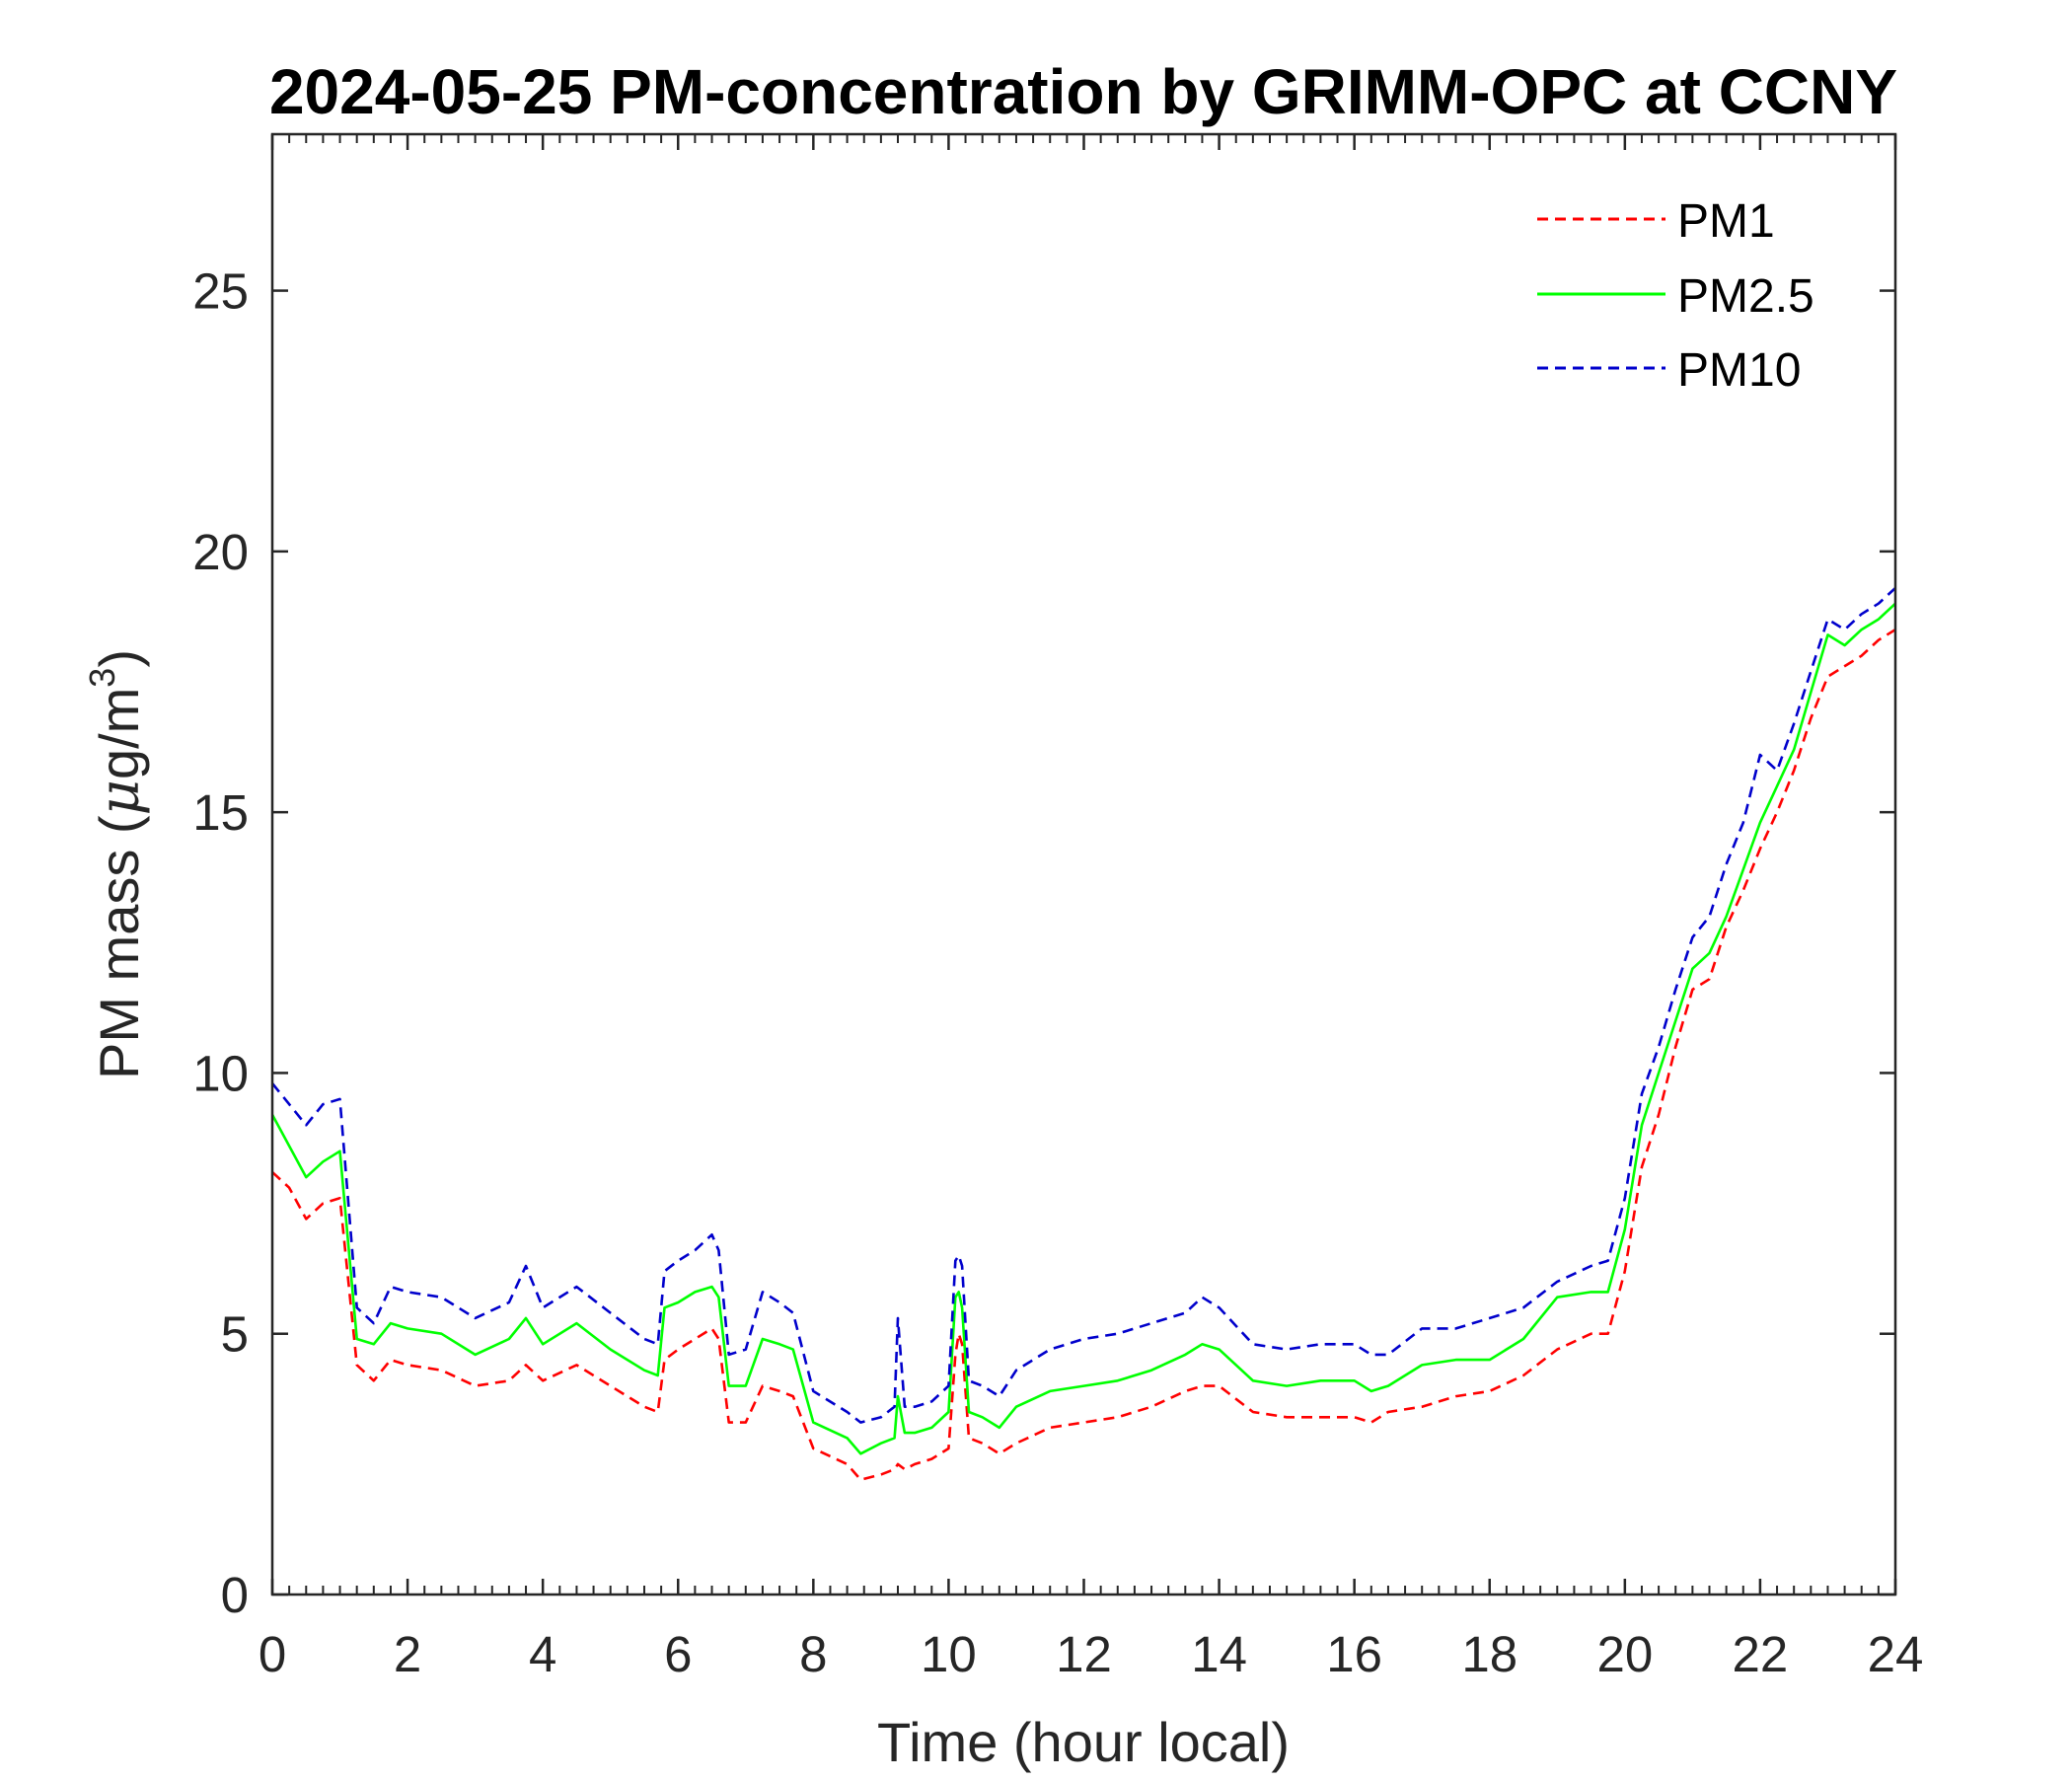  I want to click on x-tick-label: 22, so click(1761, 1654).